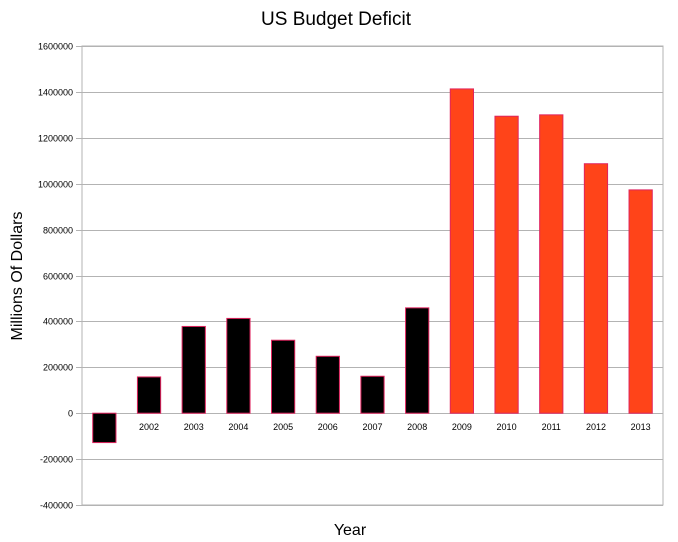  I want to click on bar-2003, so click(193, 369).